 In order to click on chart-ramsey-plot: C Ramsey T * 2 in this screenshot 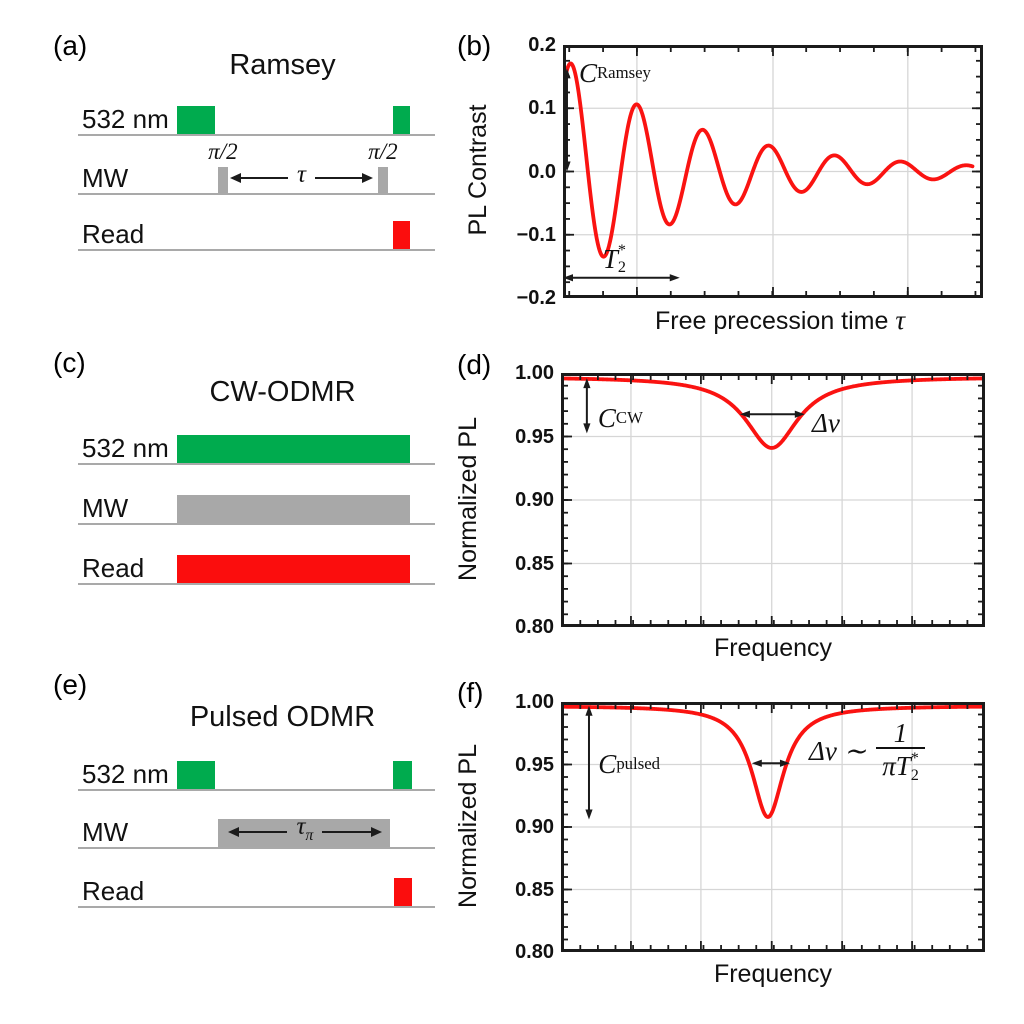, I will do `click(773, 171)`.